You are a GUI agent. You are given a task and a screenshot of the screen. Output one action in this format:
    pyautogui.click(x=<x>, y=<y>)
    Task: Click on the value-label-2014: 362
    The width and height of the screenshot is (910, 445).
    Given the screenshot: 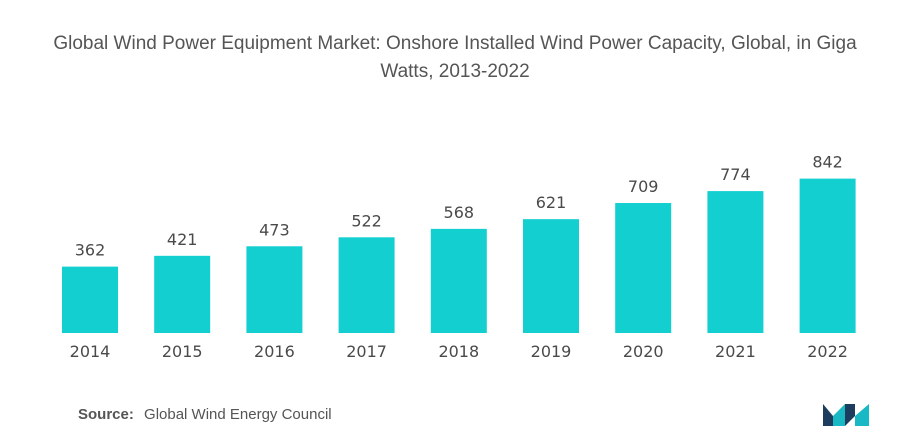 What is the action you would take?
    pyautogui.click(x=90, y=250)
    